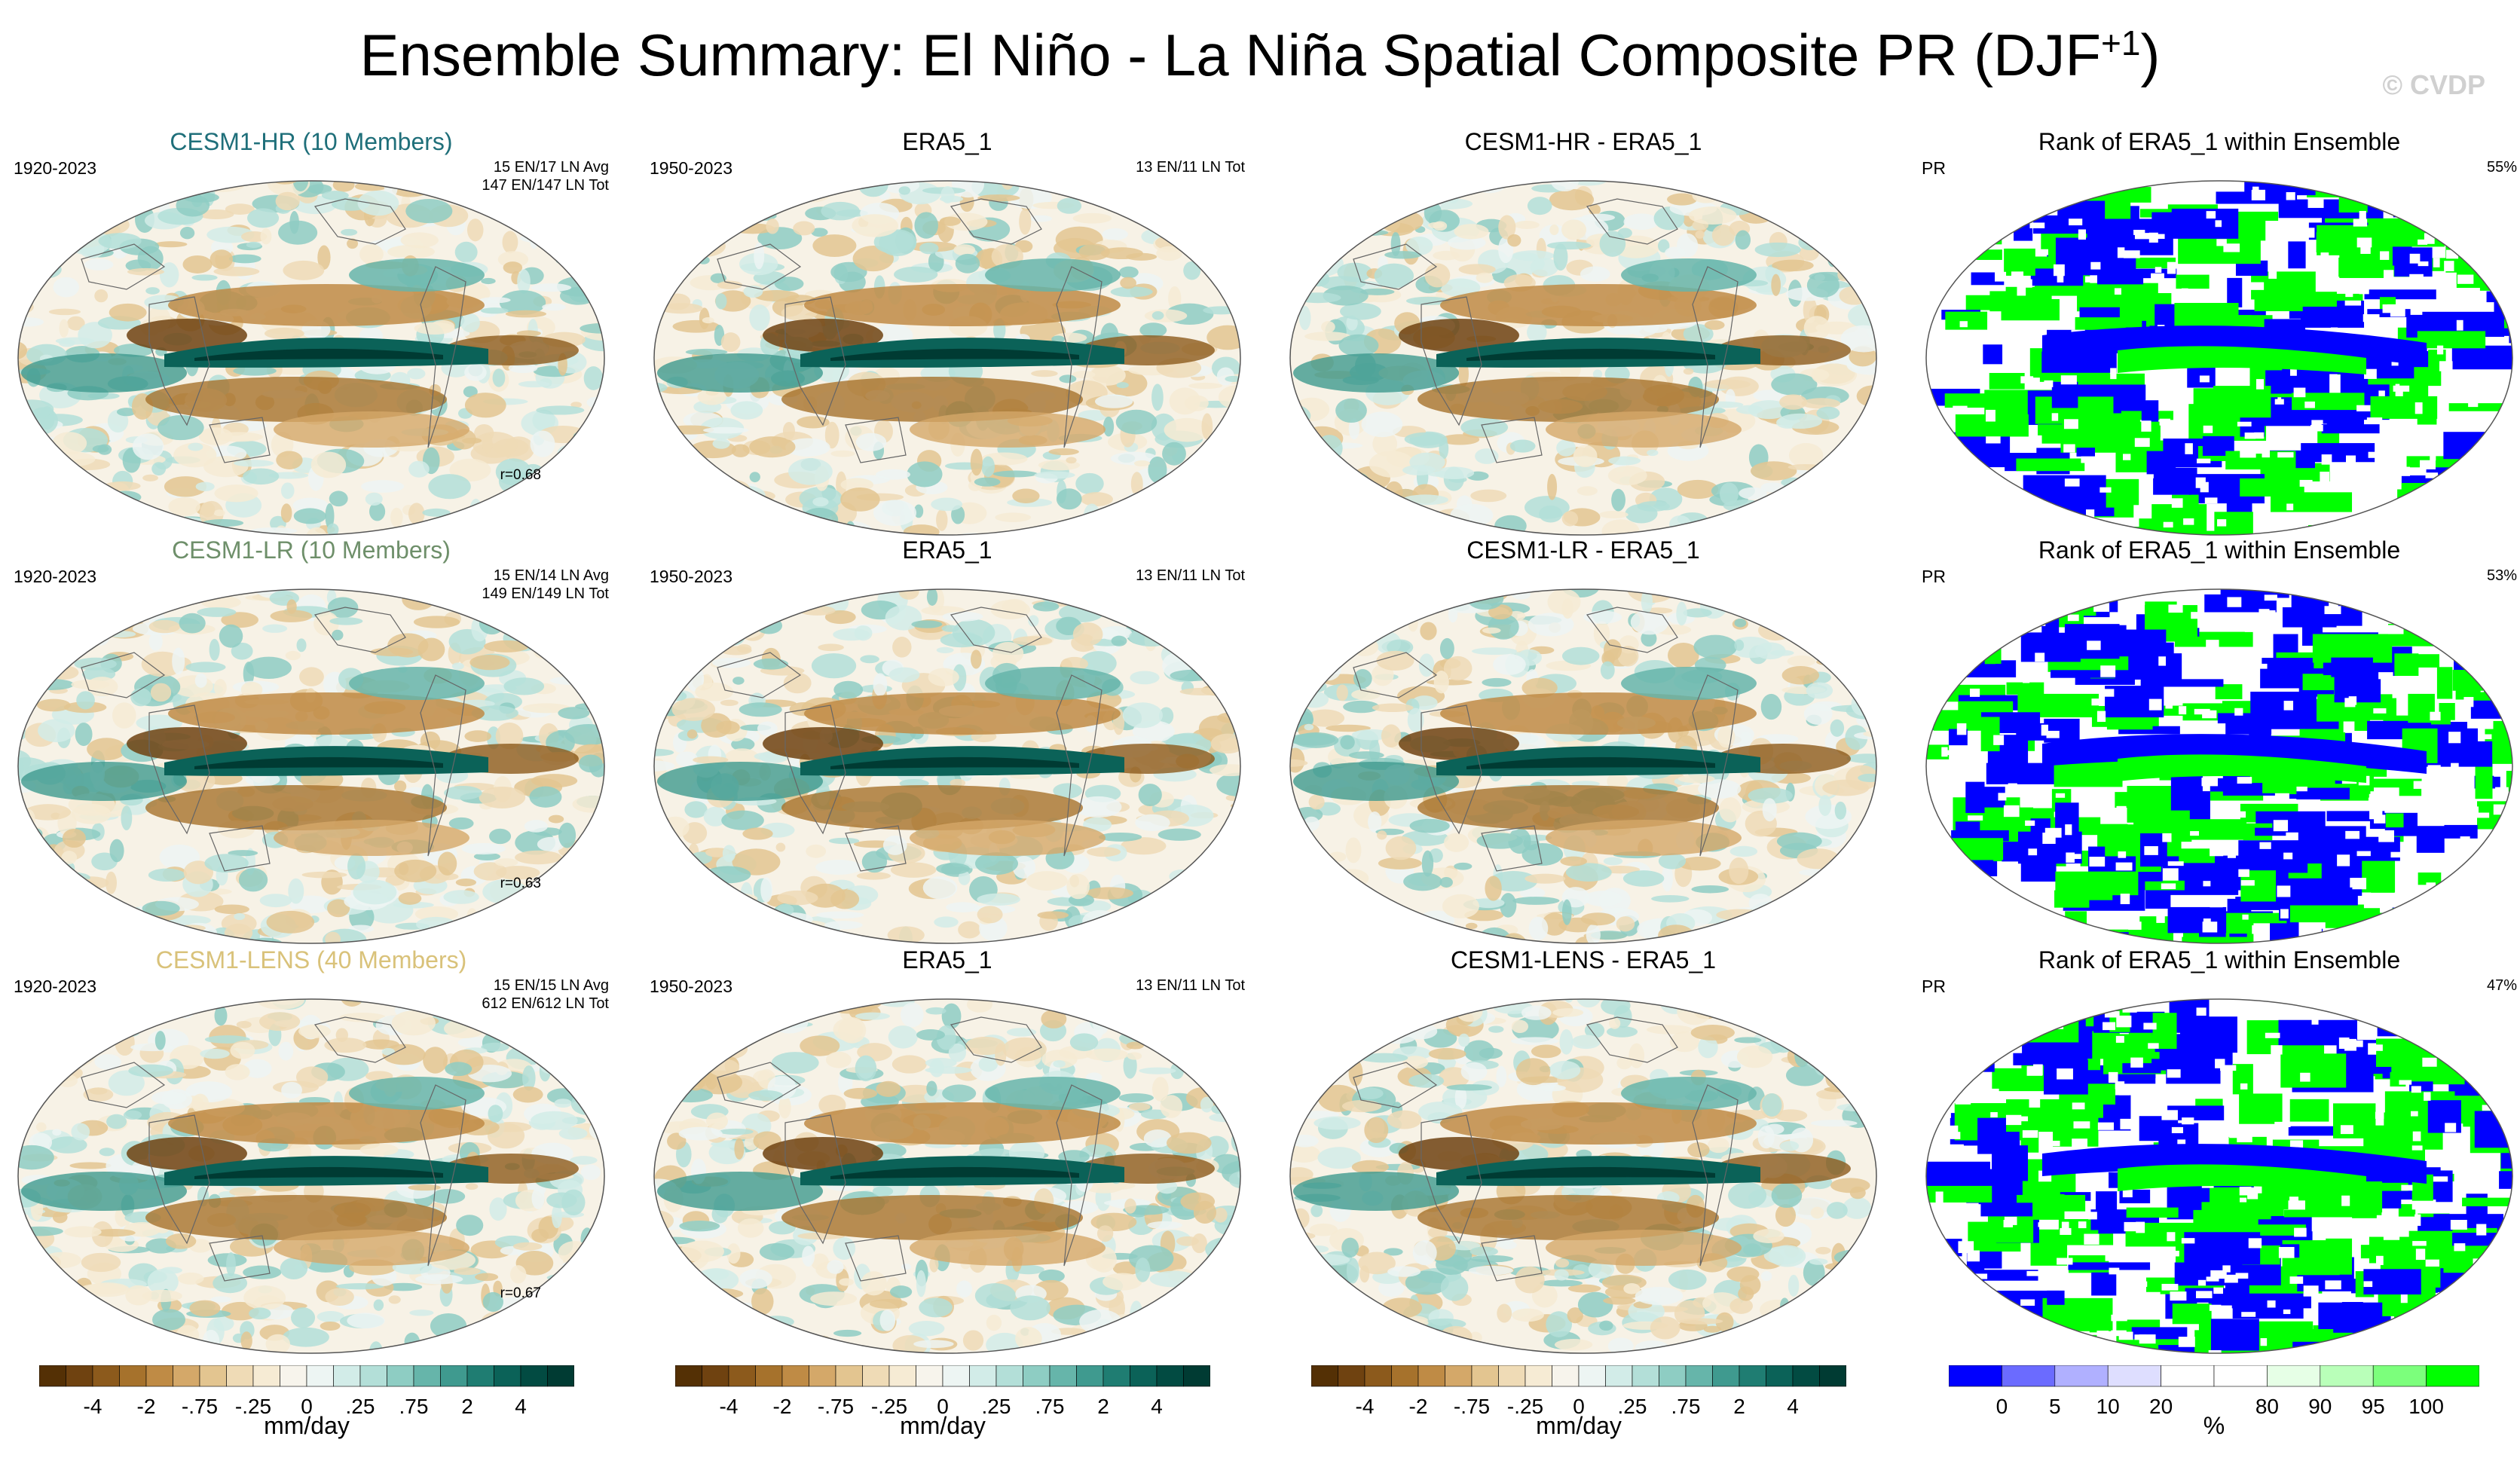 The width and height of the screenshot is (2520, 1467). Describe the element at coordinates (2121, 43) in the screenshot. I see `title-superscript: +1` at that location.